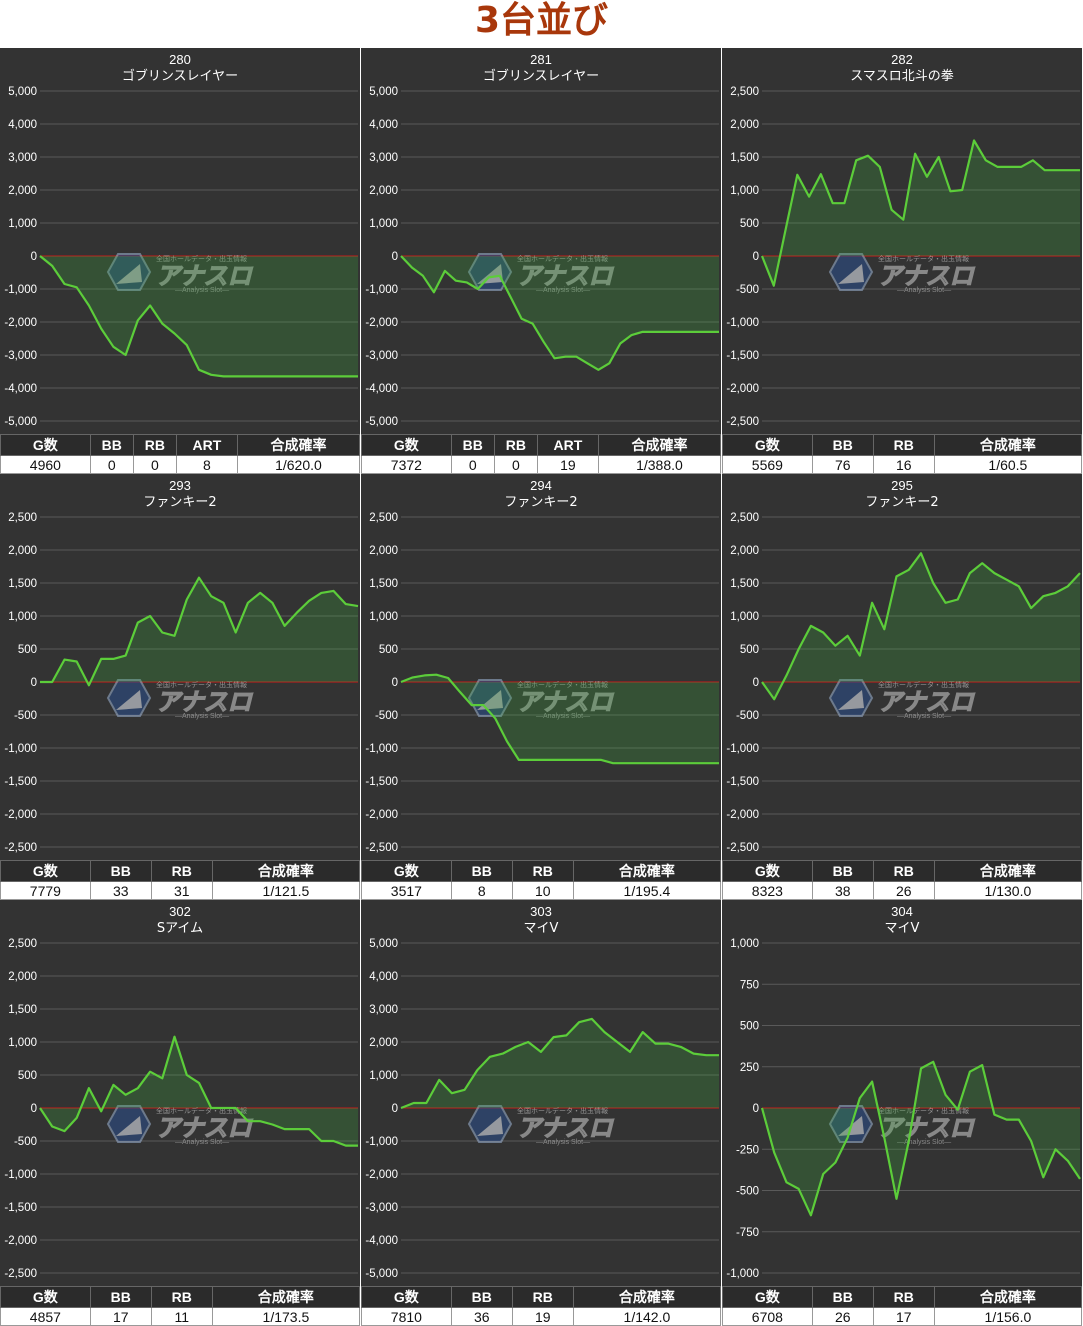 Image resolution: width=1083 pixels, height=1326 pixels. Describe the element at coordinates (659, 445) in the screenshot. I see `stats-header: 合成確率` at that location.